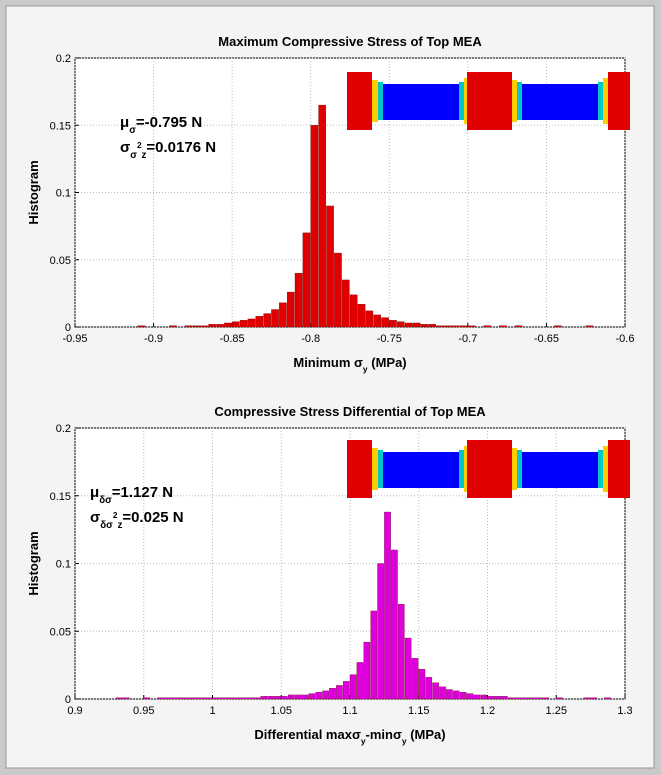 This screenshot has height=775, width=661. I want to click on x-tick-label: 1.2, so click(487, 711).